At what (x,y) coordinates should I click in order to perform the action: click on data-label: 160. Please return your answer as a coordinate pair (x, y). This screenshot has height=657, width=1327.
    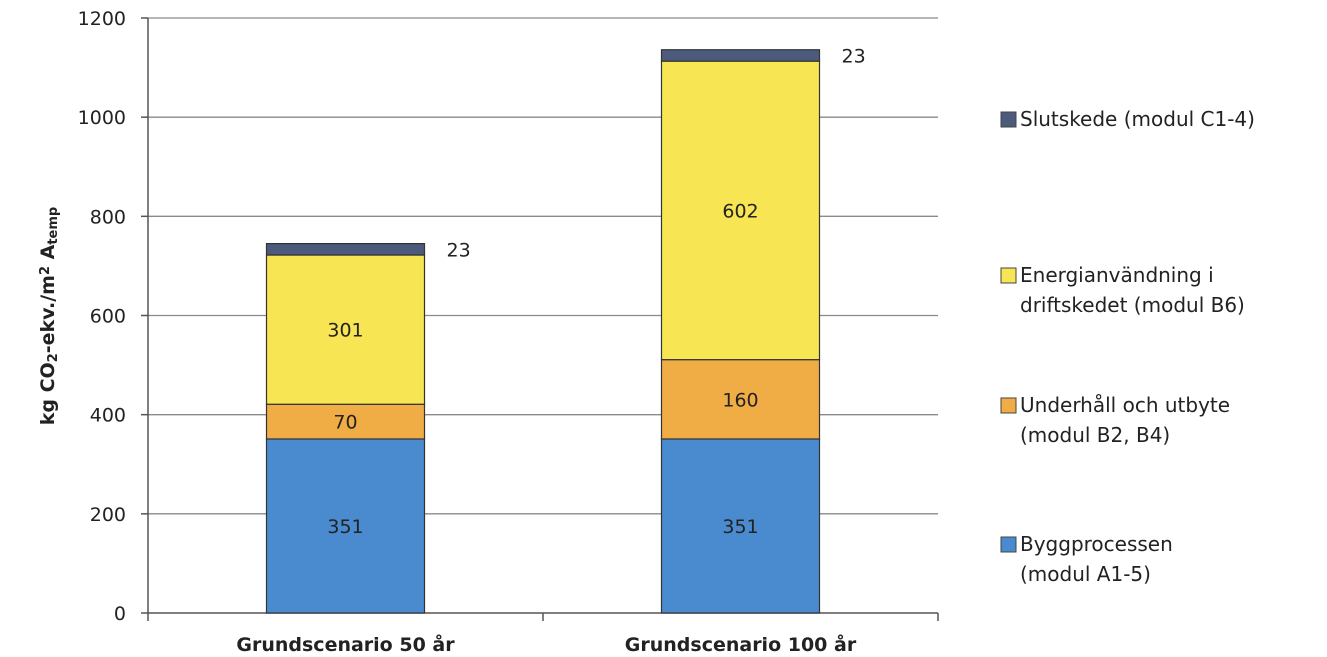
    Looking at the image, I should click on (740, 400).